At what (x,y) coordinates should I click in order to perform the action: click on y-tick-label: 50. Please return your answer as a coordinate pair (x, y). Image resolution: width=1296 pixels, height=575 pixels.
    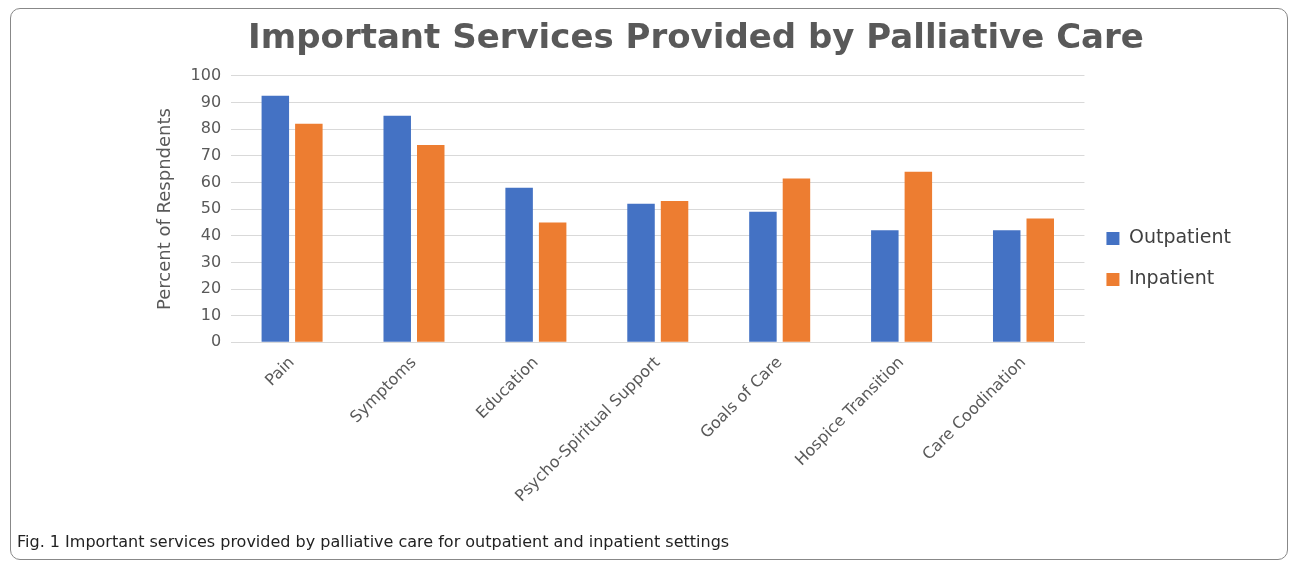
    Looking at the image, I should click on (211, 208).